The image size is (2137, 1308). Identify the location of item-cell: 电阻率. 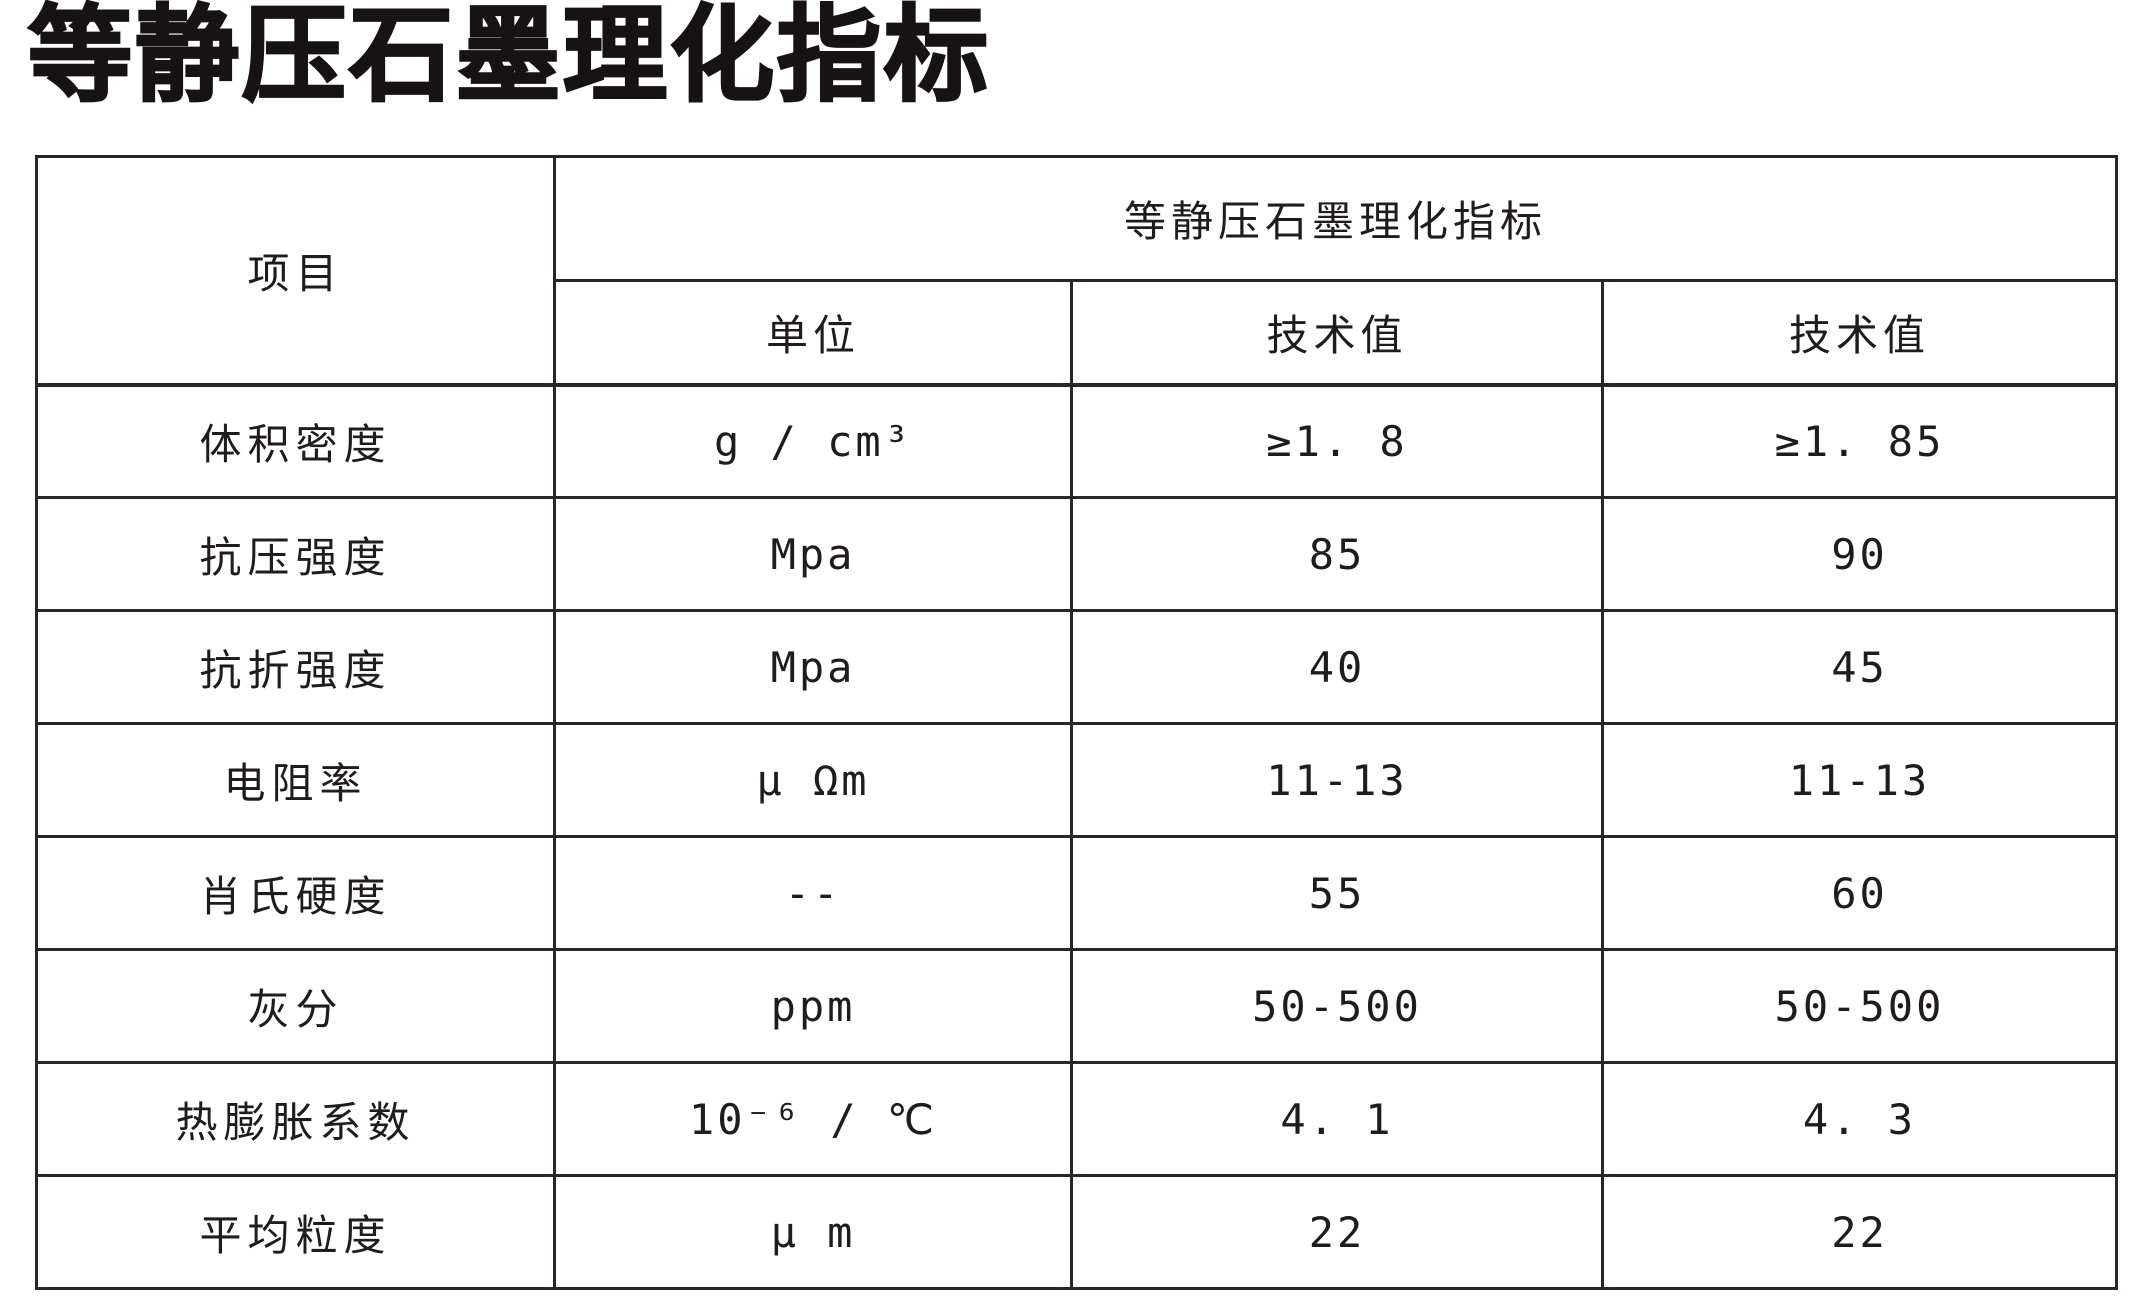
(295, 780).